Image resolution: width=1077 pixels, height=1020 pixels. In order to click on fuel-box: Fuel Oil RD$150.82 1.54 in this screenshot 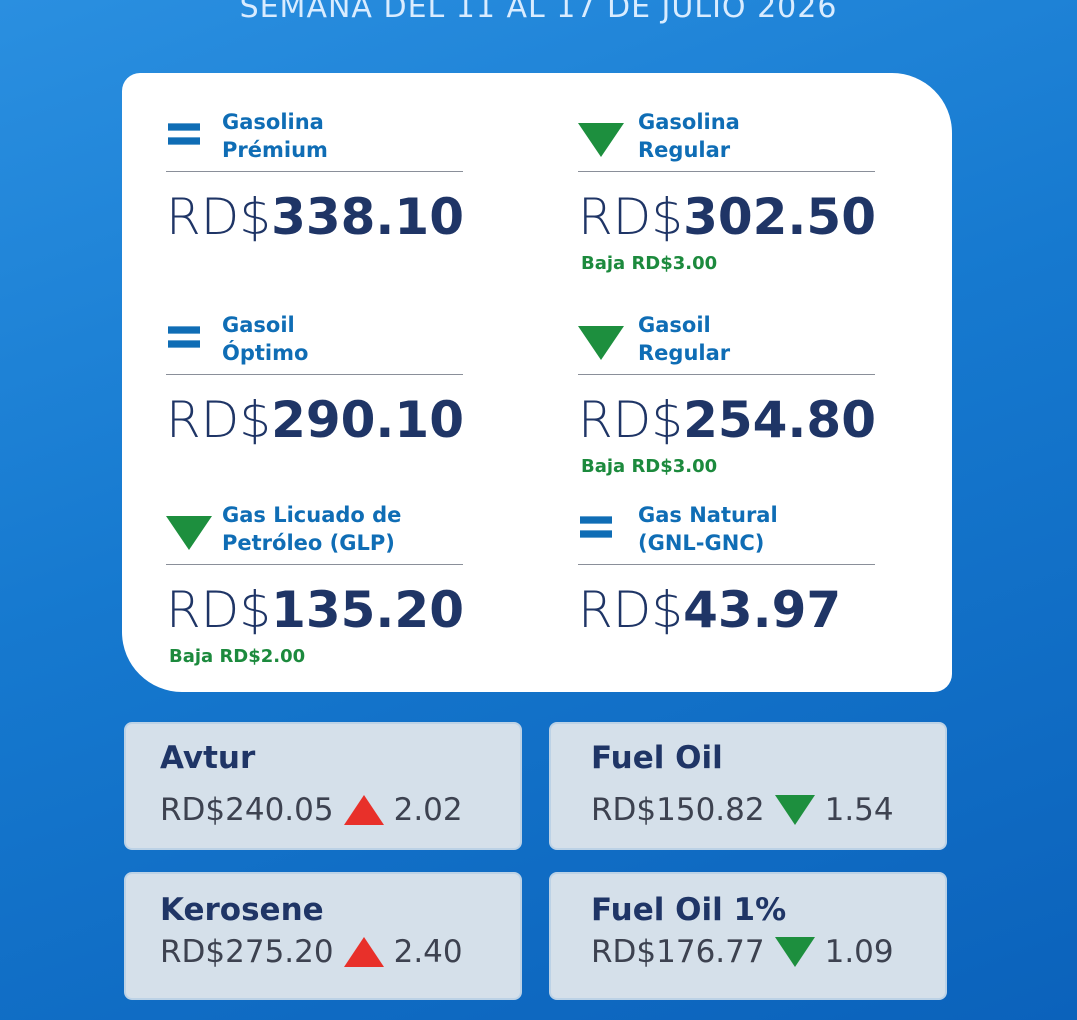, I will do `click(748, 786)`.